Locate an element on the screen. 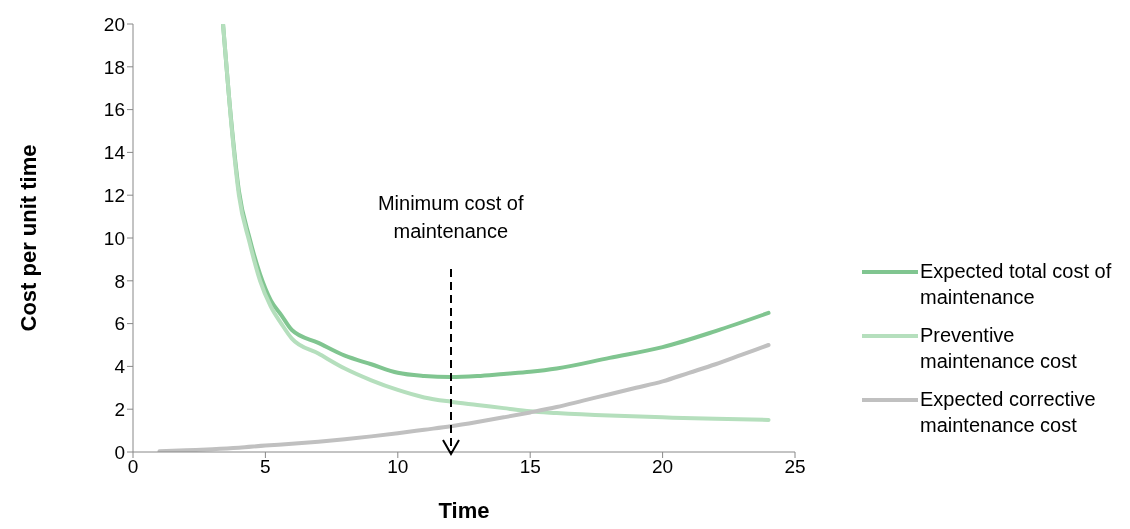  x-tick-label: 25 is located at coordinates (795, 467).